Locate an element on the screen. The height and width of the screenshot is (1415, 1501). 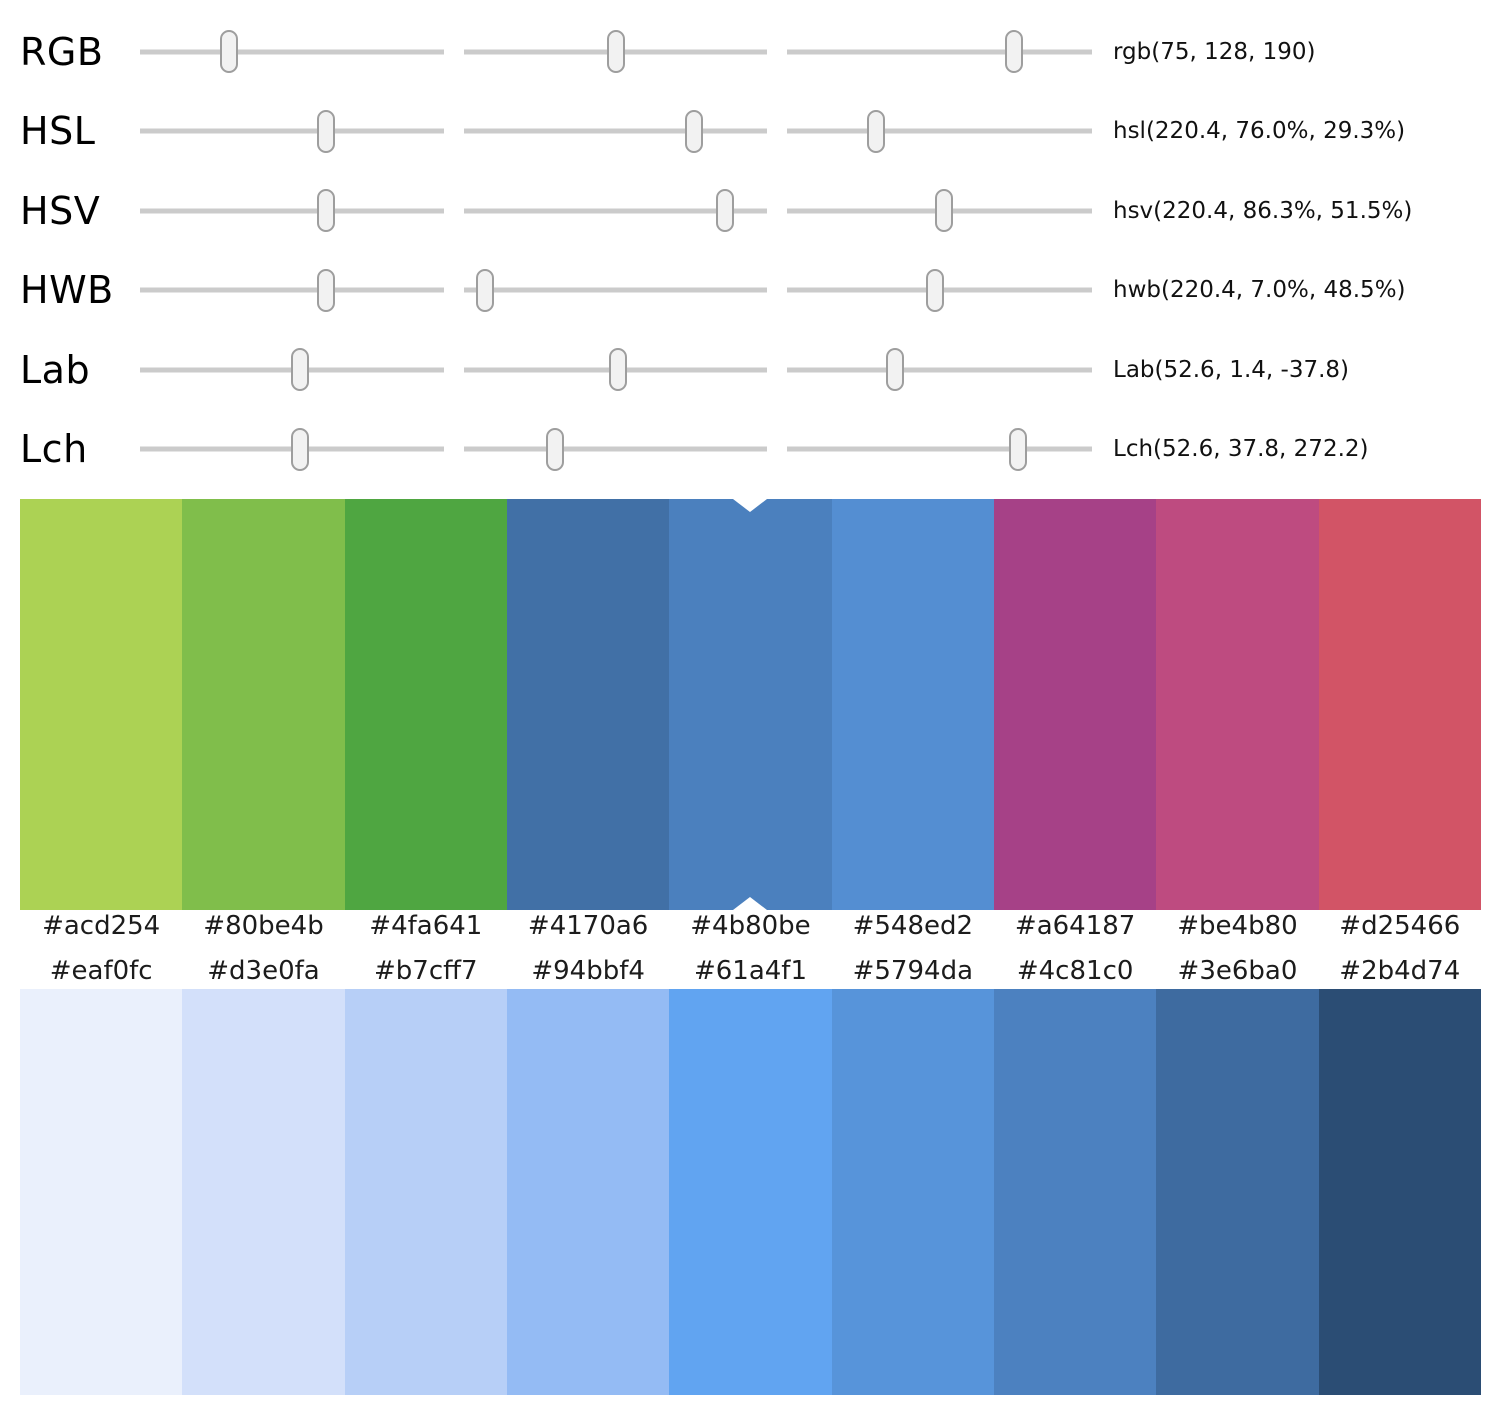
slider-row-label: RGB is located at coordinates (62, 51).